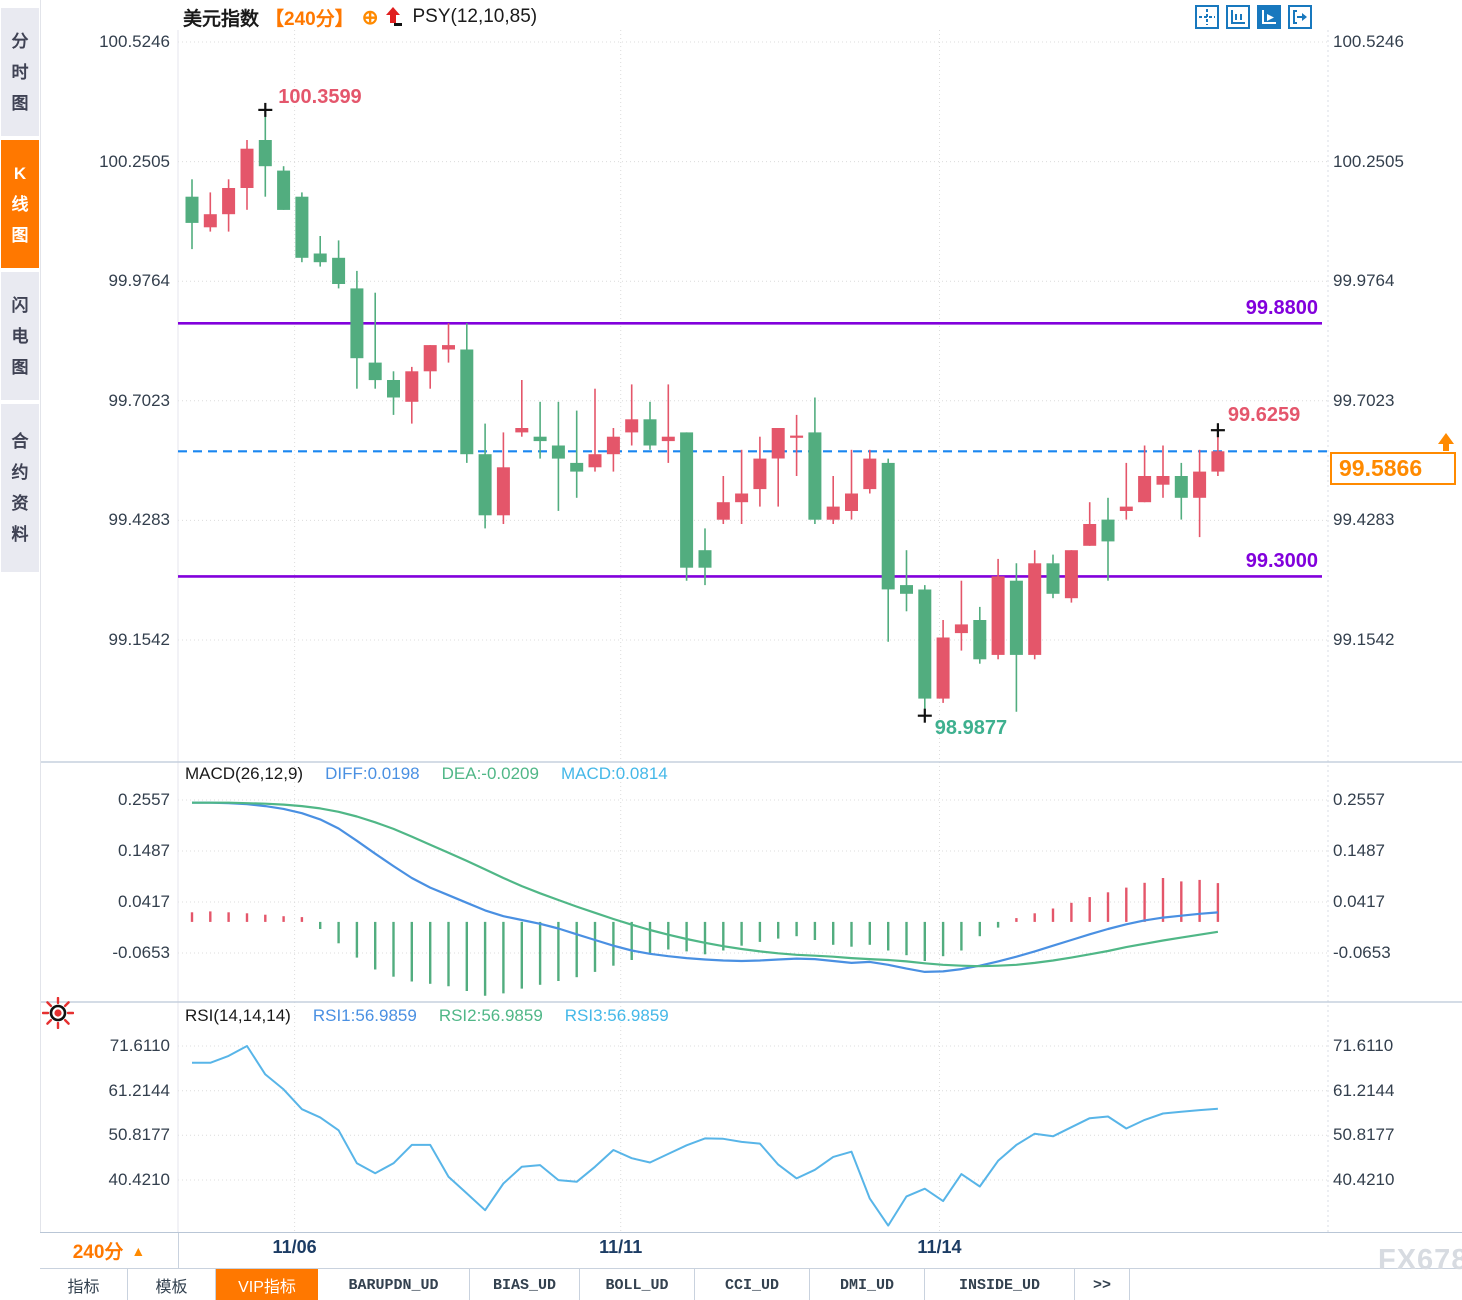 The width and height of the screenshot is (1462, 1300). What do you see at coordinates (1381, 468) in the screenshot?
I see `last-price-value: 99.5866` at bounding box center [1381, 468].